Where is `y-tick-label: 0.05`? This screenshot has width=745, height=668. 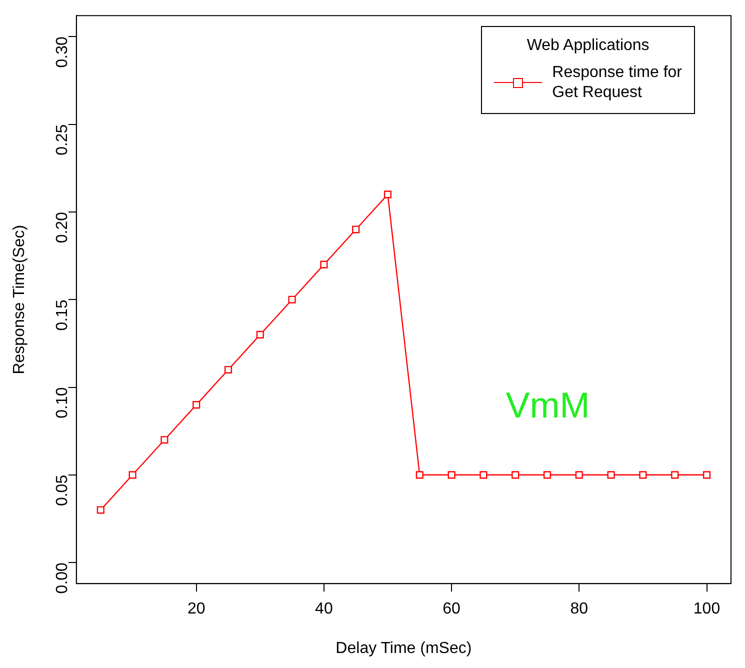 y-tick-label: 0.05 is located at coordinates (62, 490).